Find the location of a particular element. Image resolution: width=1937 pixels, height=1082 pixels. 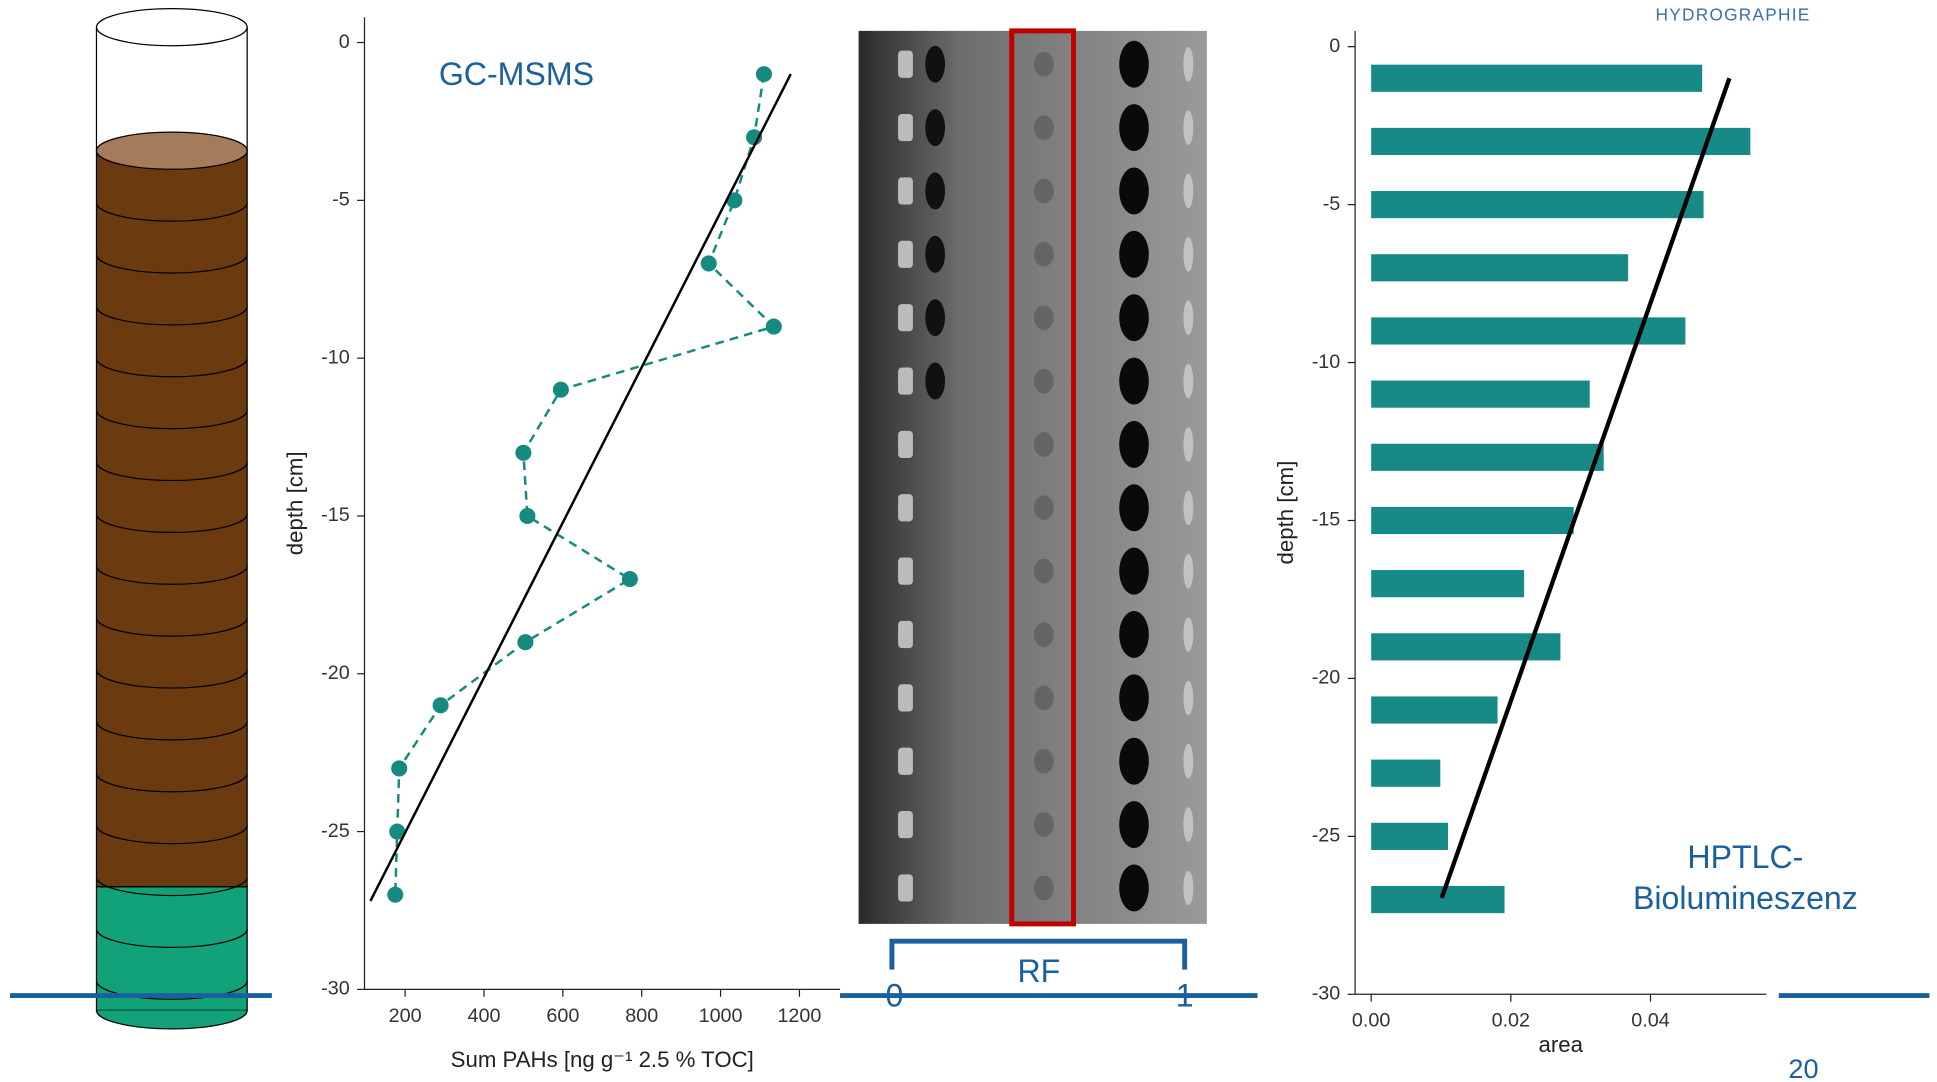

x-tick-label: 0.02 is located at coordinates (1511, 1021).